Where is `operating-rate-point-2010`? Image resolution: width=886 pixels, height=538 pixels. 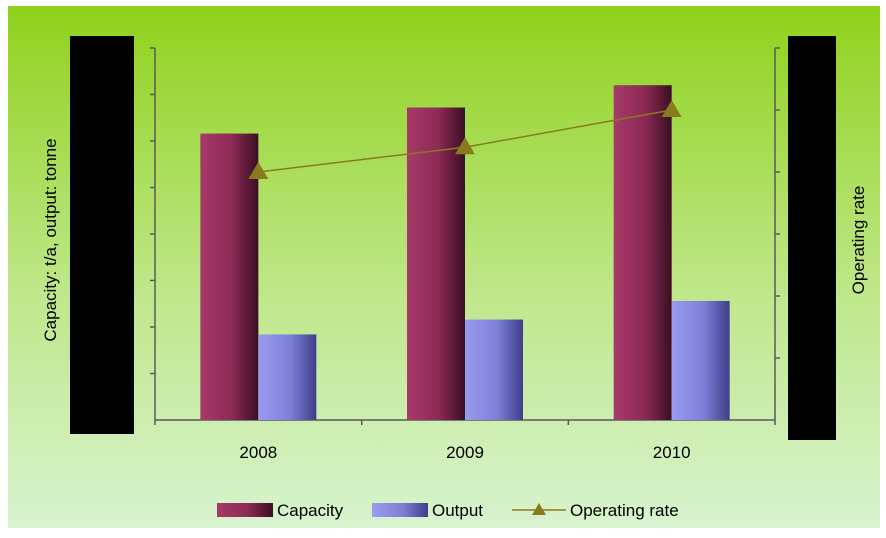 operating-rate-point-2010 is located at coordinates (671, 108).